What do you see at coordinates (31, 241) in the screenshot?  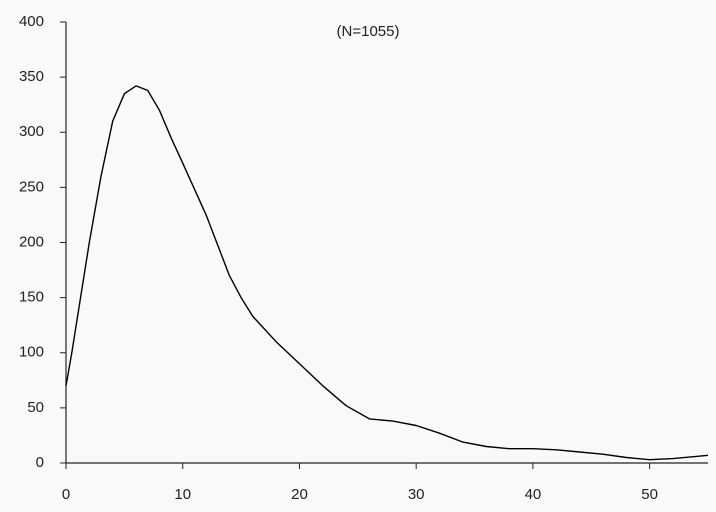 I see `y-tick-label: 200` at bounding box center [31, 241].